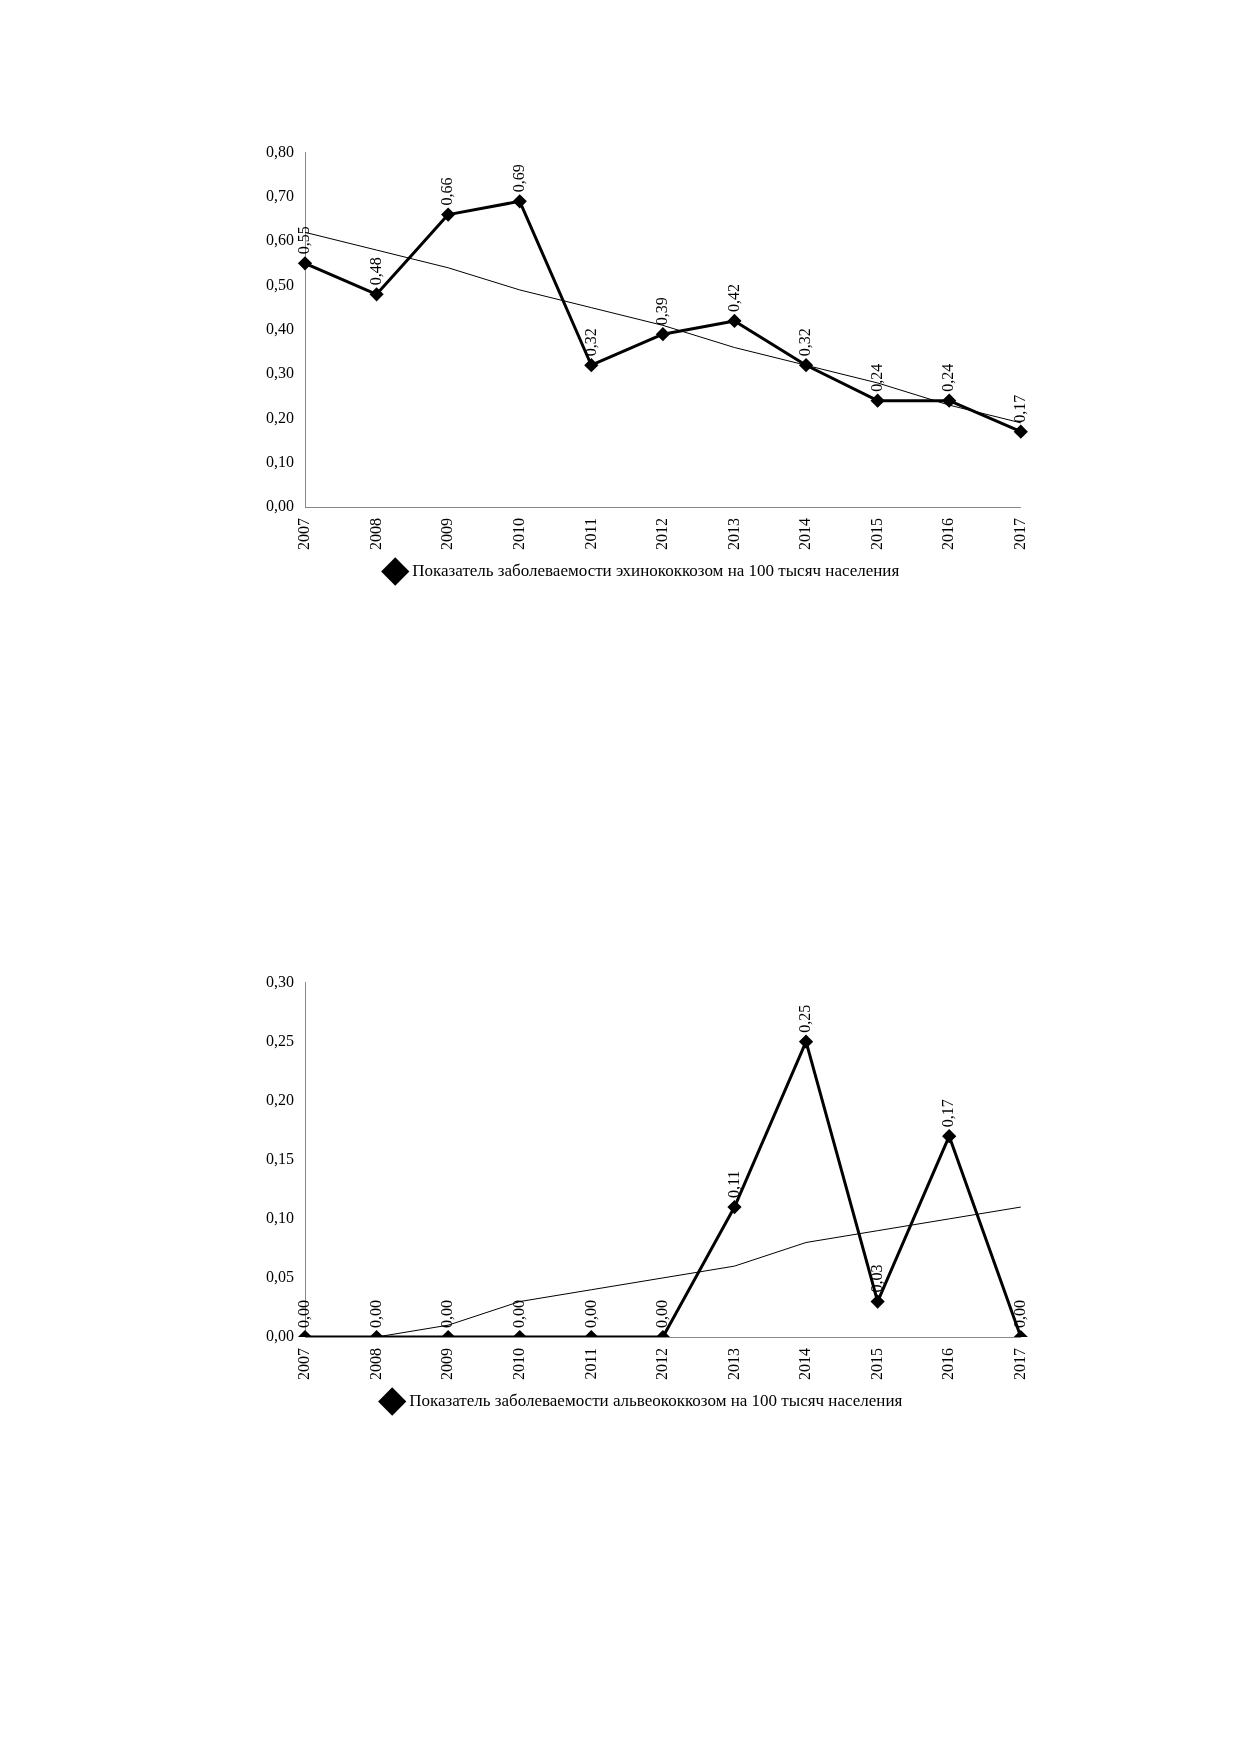 This screenshot has width=1239, height=1752. Describe the element at coordinates (805, 1018) in the screenshot. I see `data-label: 0,25` at that location.